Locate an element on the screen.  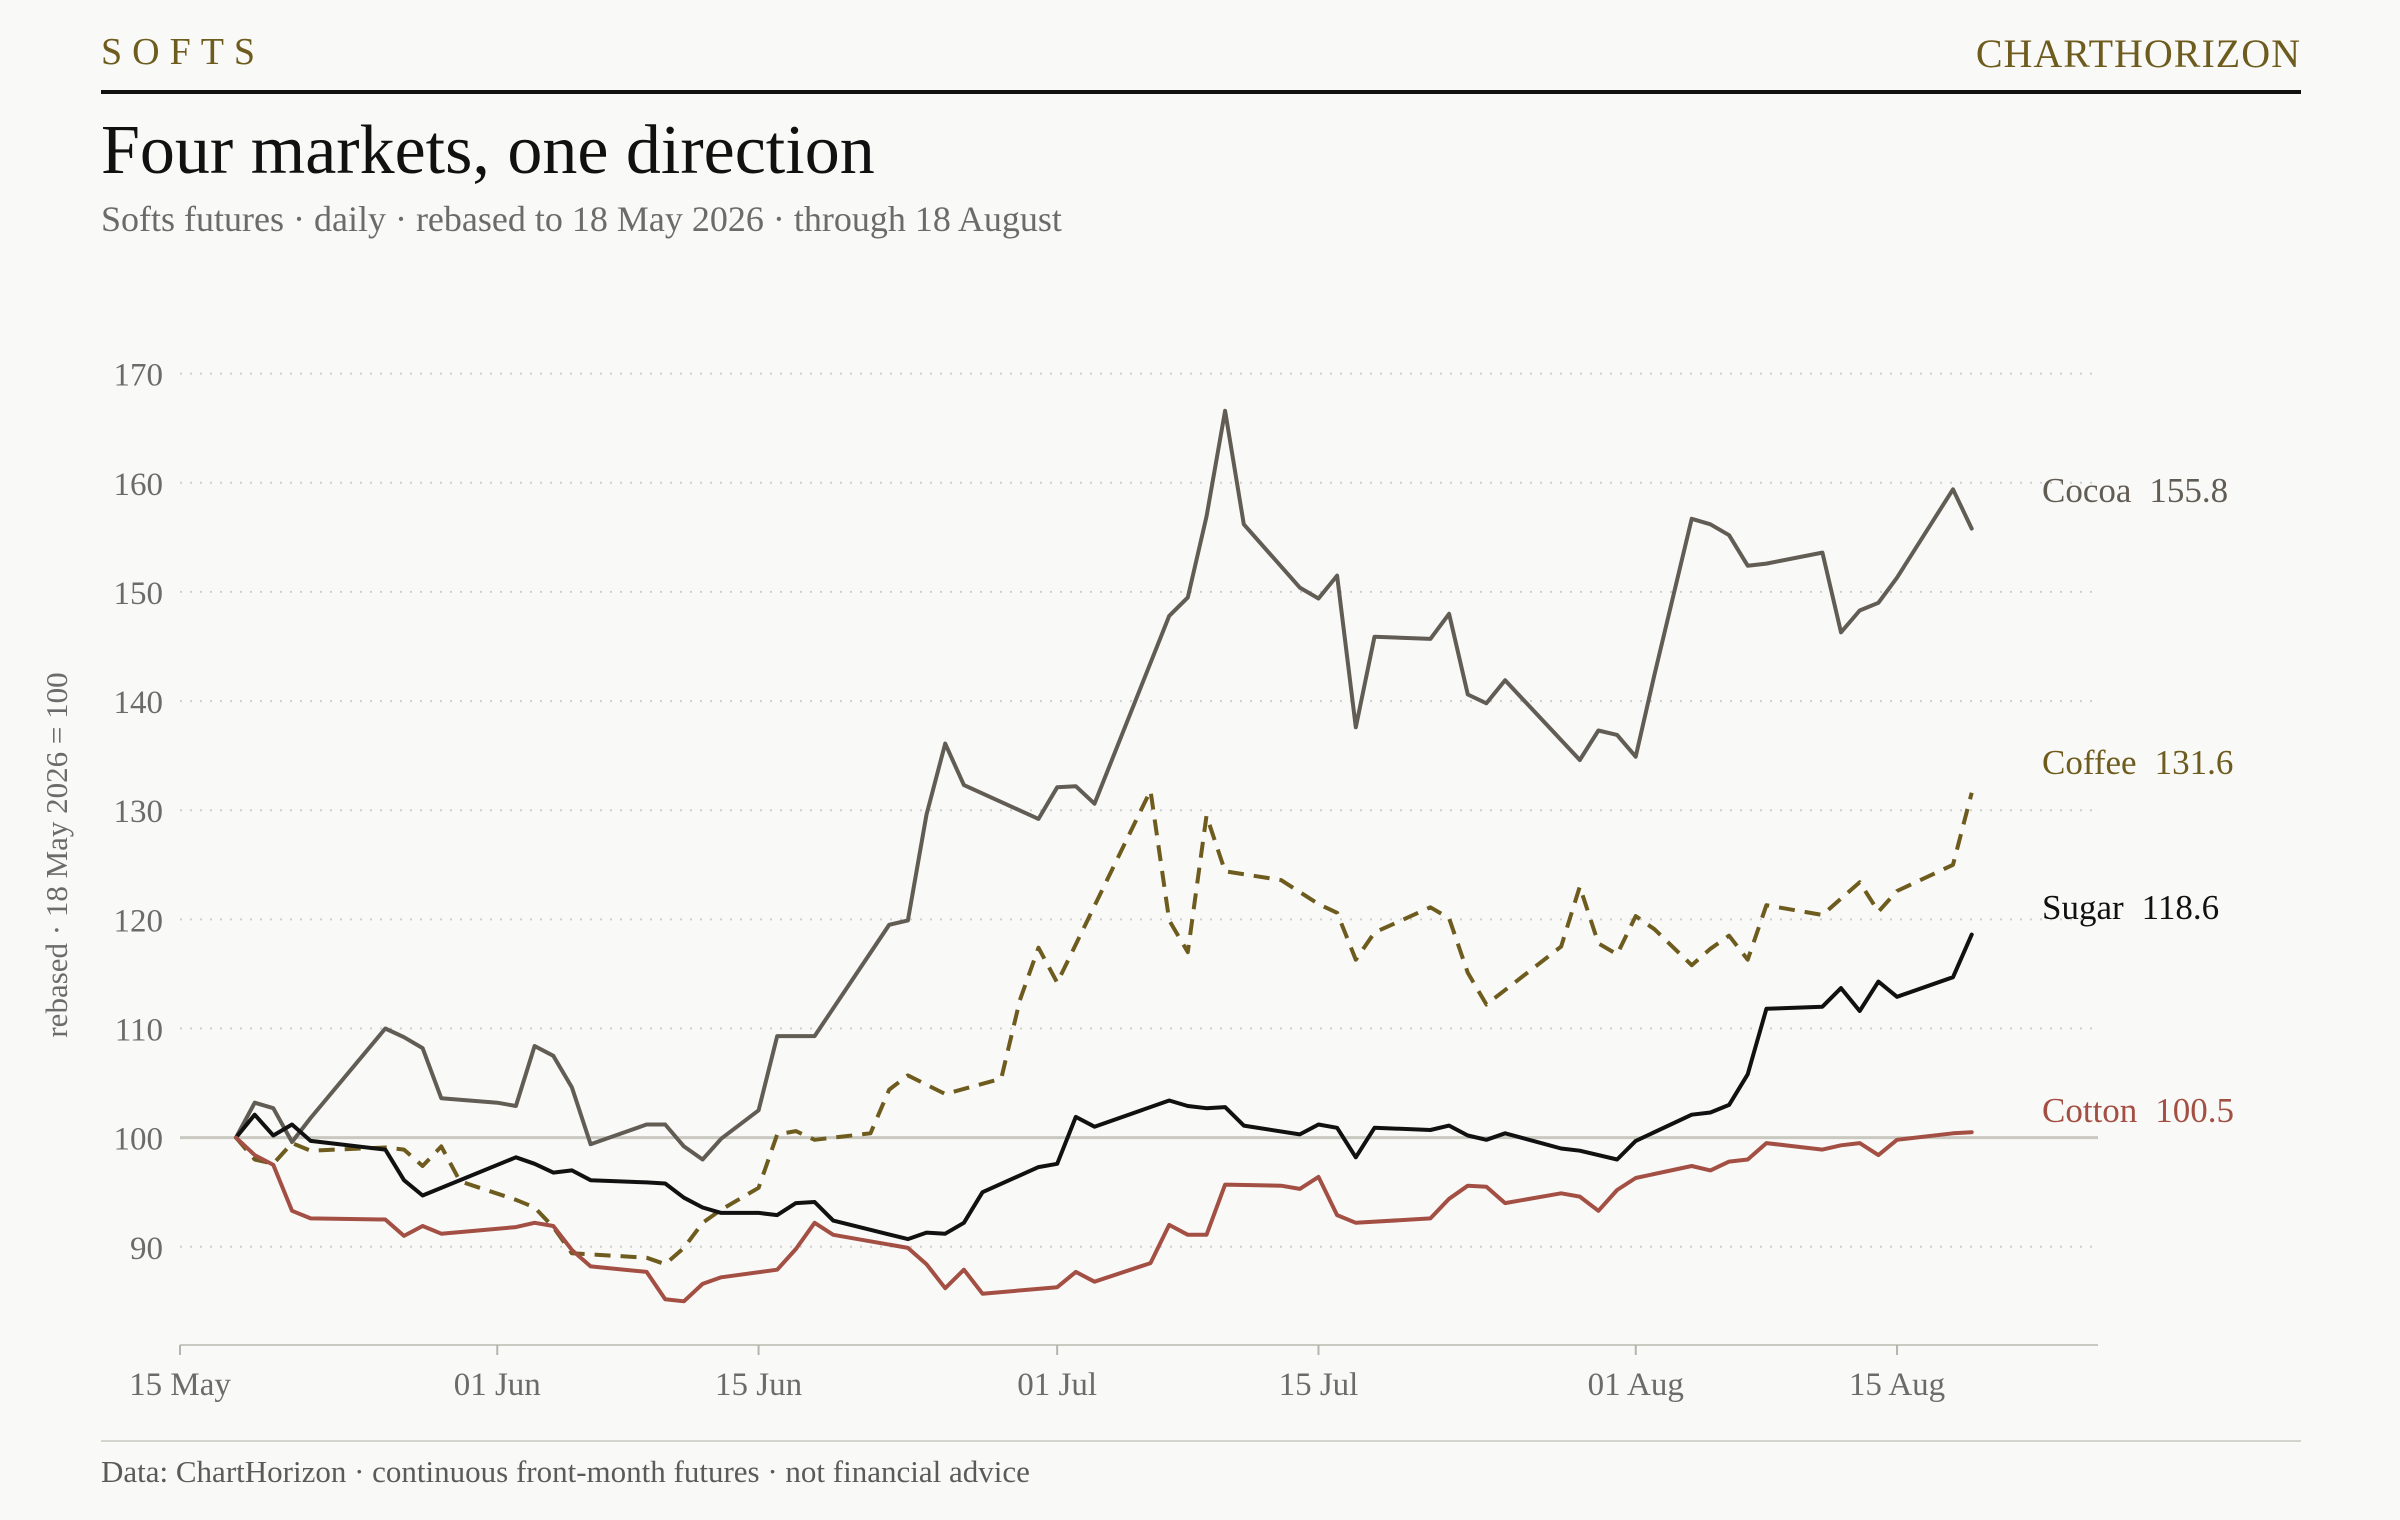
section-kicker: SOFTS is located at coordinates (183, 52).